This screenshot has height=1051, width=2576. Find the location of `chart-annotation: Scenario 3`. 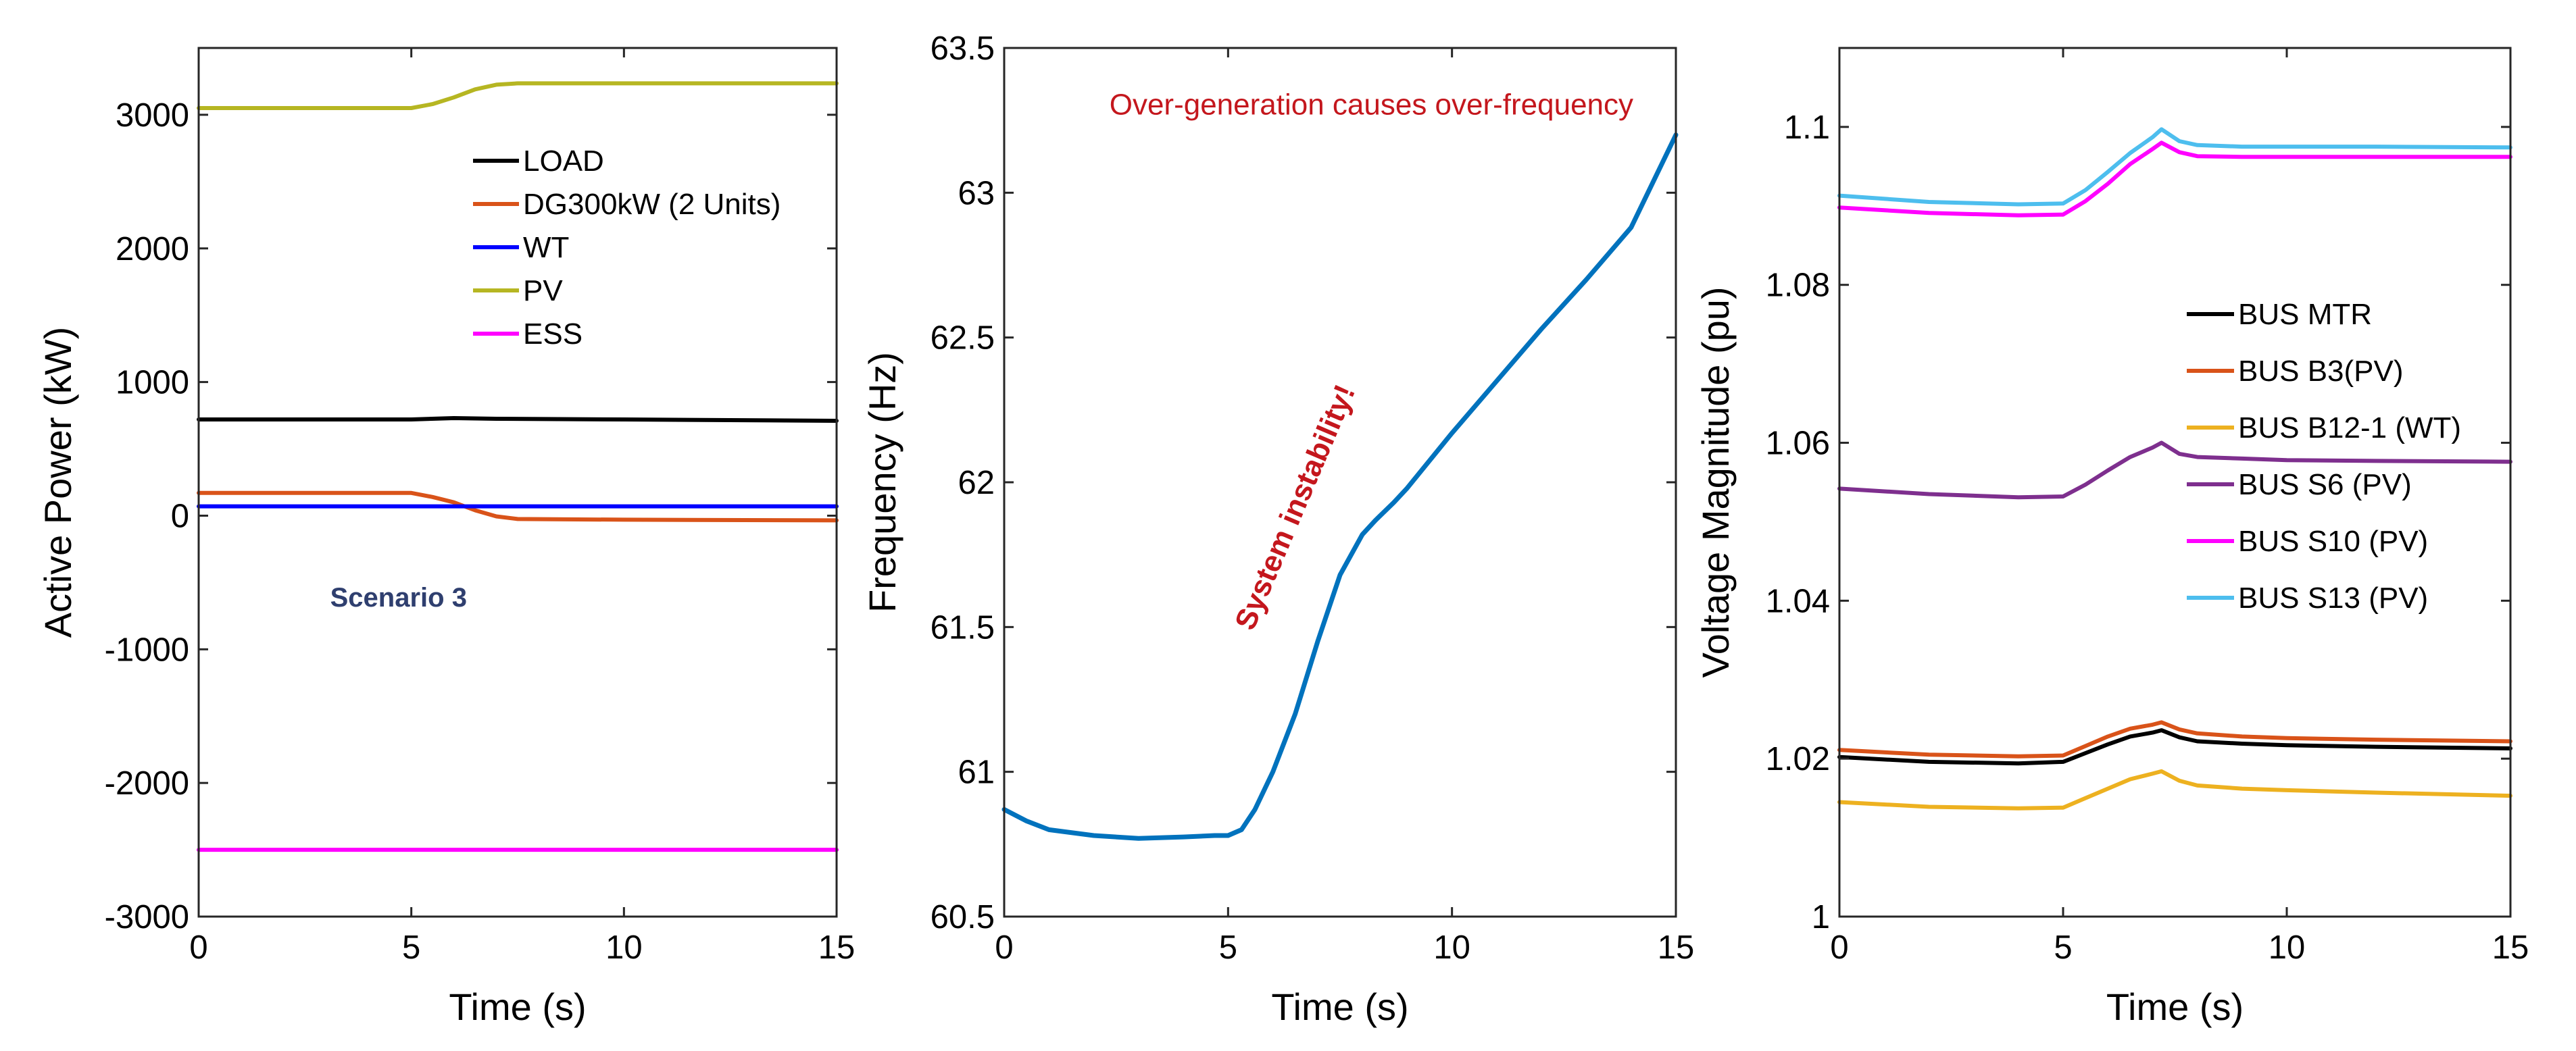

chart-annotation: Scenario 3 is located at coordinates (399, 598).